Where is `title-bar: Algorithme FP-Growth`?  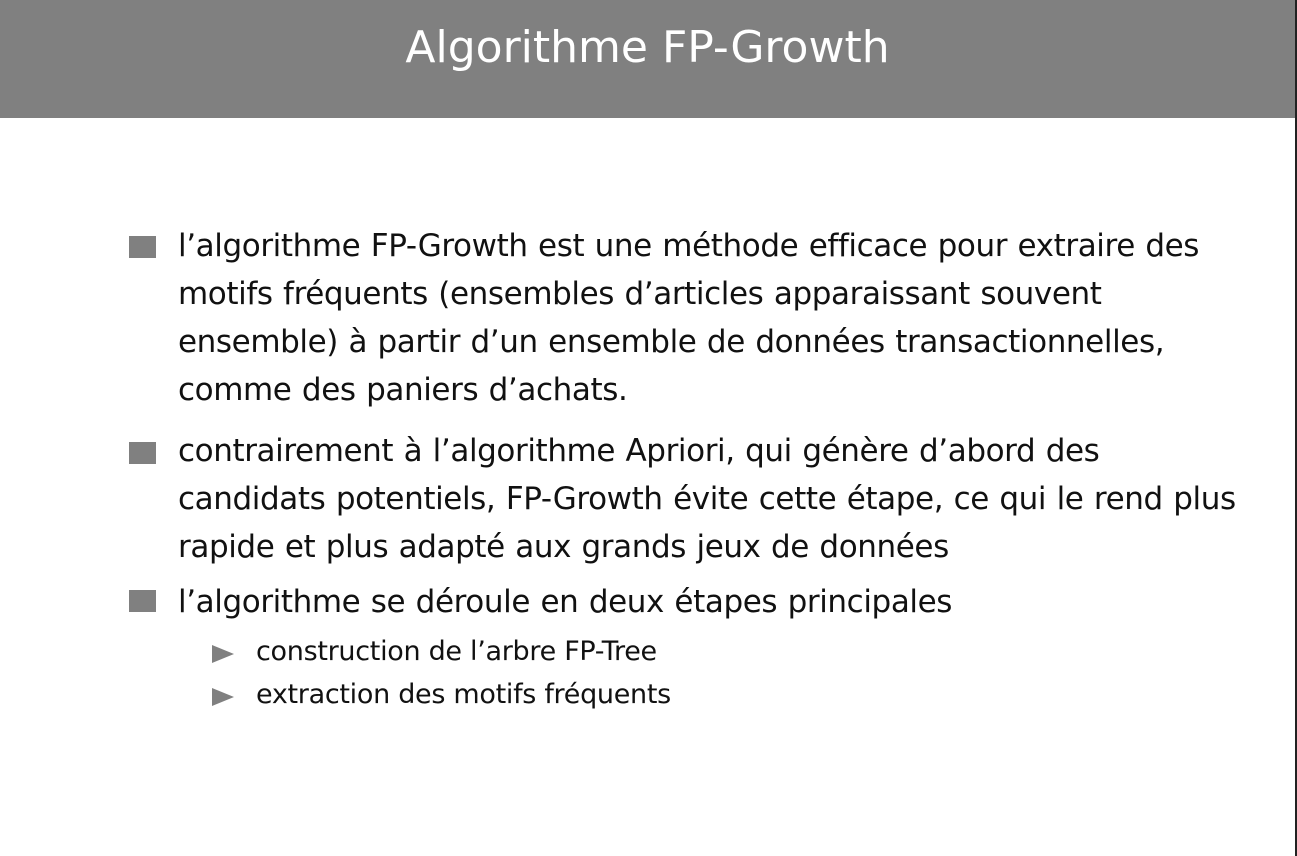 title-bar: Algorithme FP-Growth is located at coordinates (647, 59).